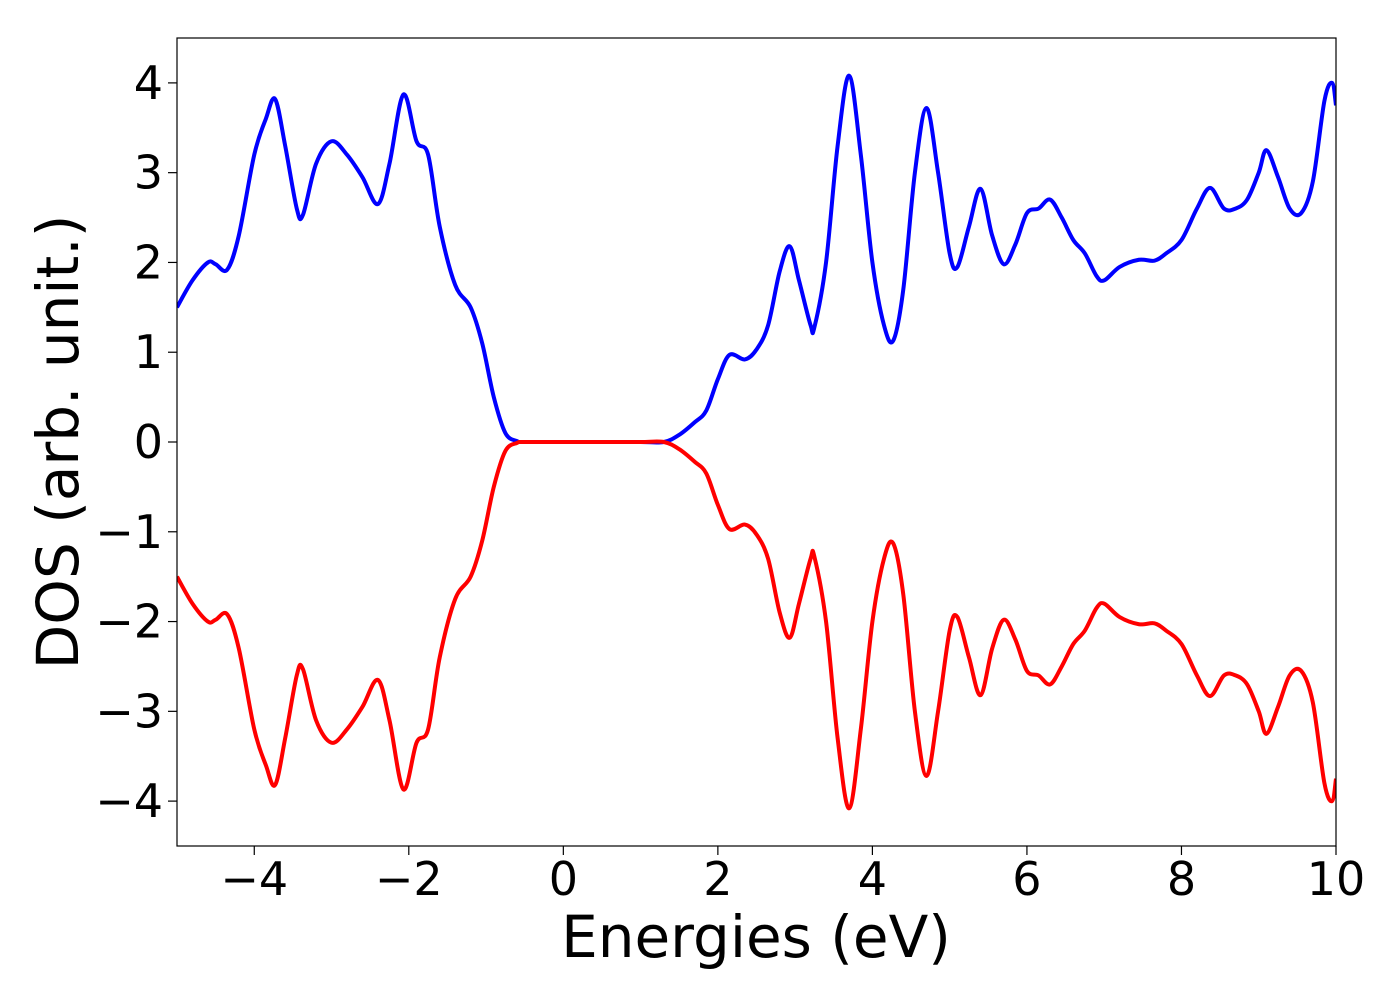 The width and height of the screenshot is (1400, 1000). I want to click on y-tick-label: 1, so click(148, 352).